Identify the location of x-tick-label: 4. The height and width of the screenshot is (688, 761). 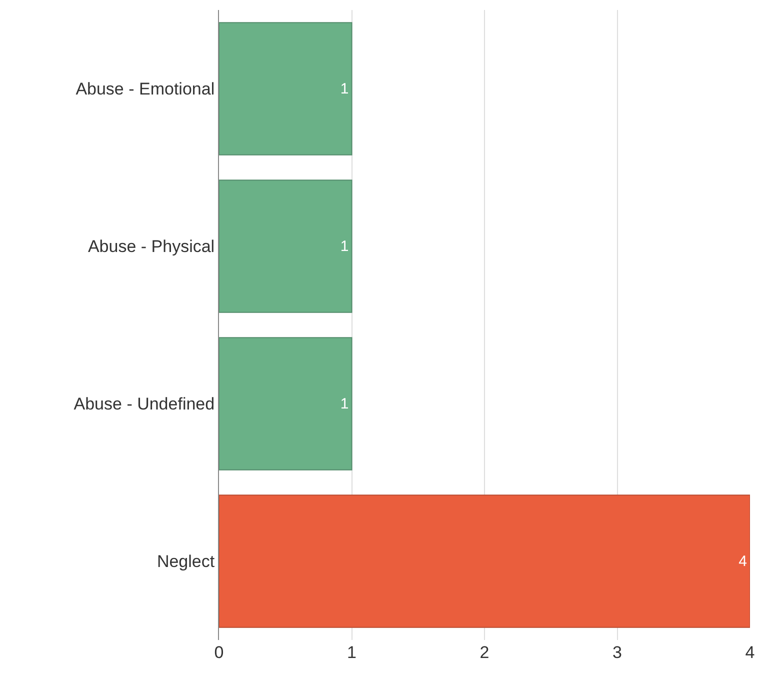
(750, 652).